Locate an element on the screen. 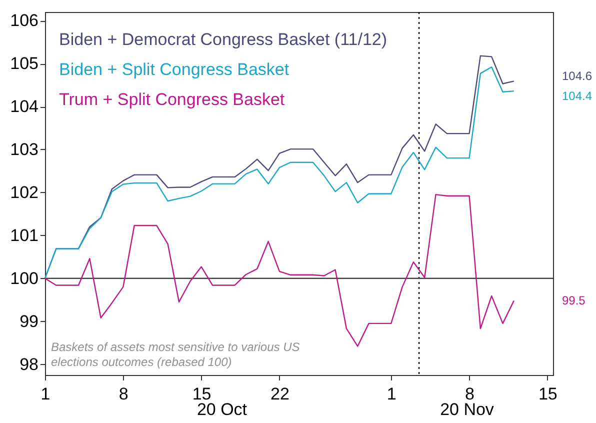 This screenshot has width=596, height=423. annotation: Baskets of assets most sensitive to various US elections outcomes (rebased 100) is located at coordinates (175, 354).